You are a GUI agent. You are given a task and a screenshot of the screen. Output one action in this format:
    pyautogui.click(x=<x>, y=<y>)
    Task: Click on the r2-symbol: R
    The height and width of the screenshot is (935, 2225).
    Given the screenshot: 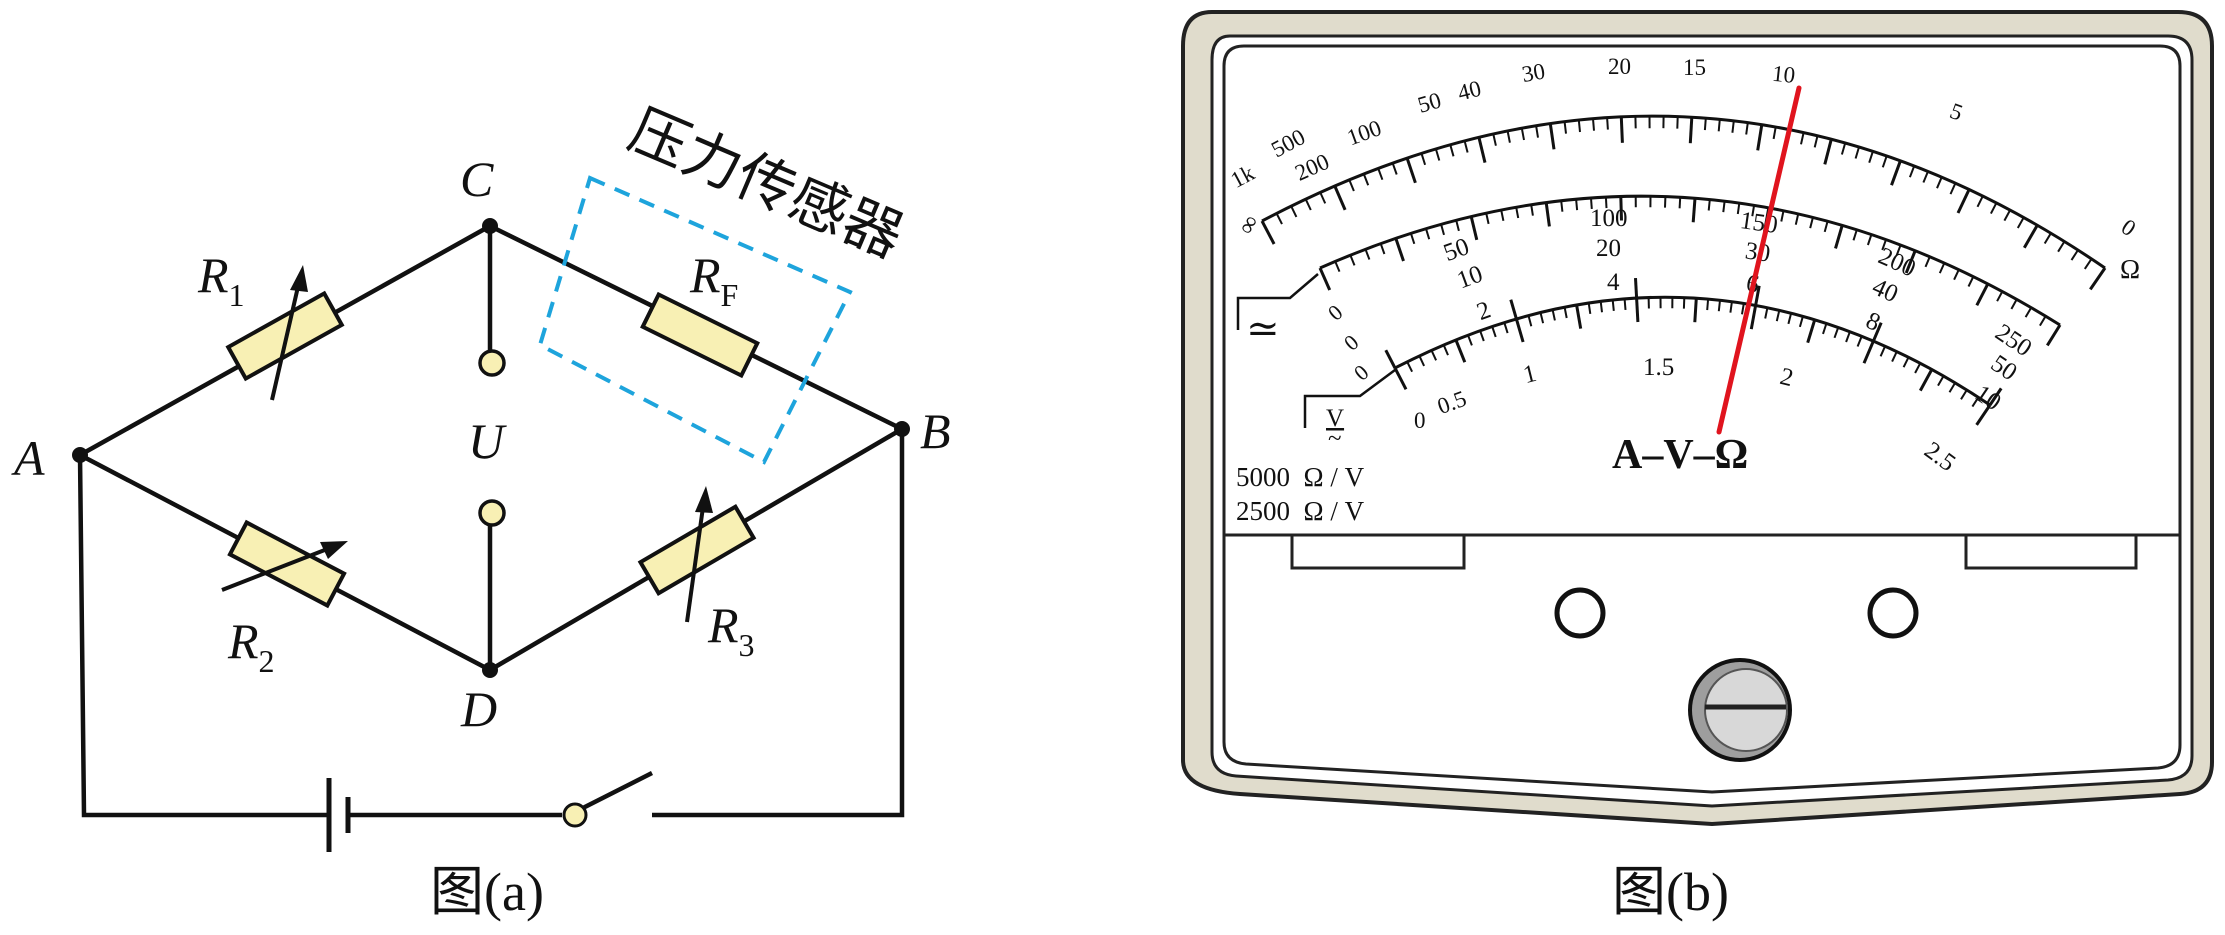 What is the action you would take?
    pyautogui.click(x=243, y=641)
    